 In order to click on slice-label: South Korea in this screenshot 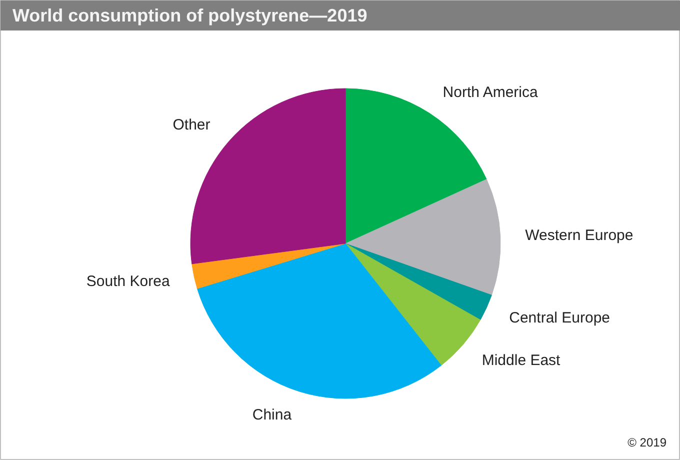, I will do `click(128, 281)`.